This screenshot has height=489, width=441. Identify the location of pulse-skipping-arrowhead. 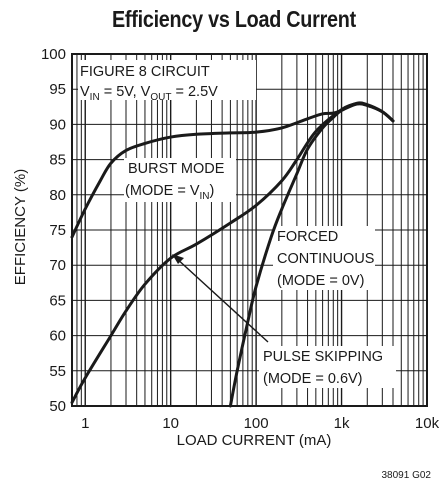
(178, 259).